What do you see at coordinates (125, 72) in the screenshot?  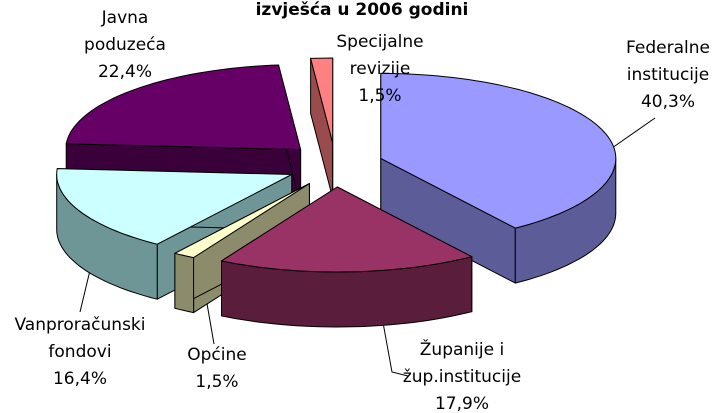 I see `value-label: 22,4%` at bounding box center [125, 72].